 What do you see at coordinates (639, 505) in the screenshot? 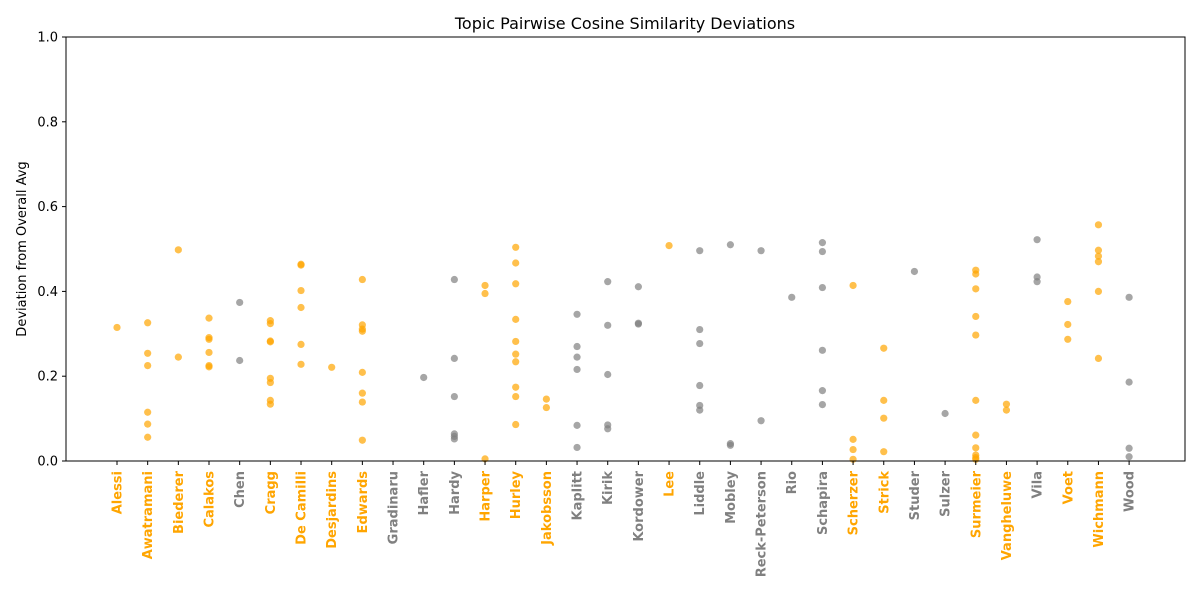
I see `x-tick-label: Kordower` at bounding box center [639, 505].